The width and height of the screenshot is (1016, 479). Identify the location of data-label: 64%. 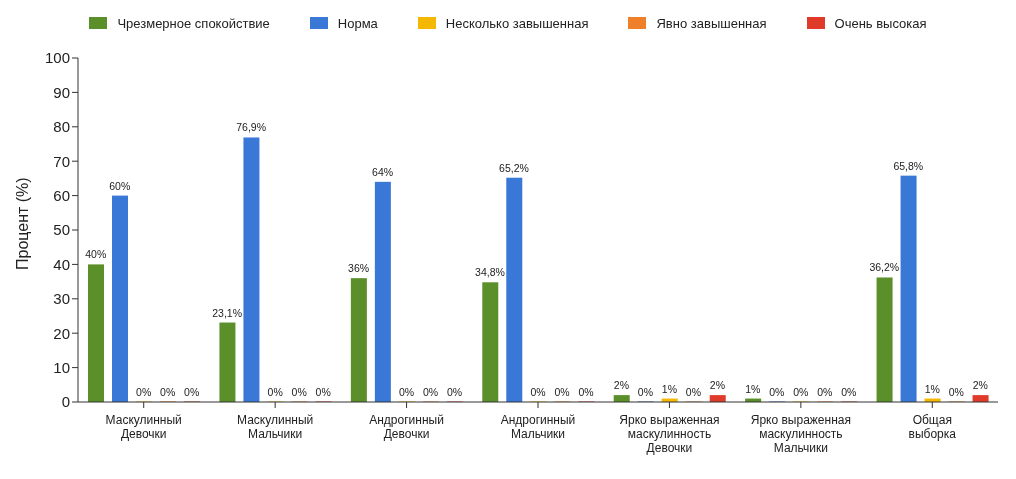
(383, 171).